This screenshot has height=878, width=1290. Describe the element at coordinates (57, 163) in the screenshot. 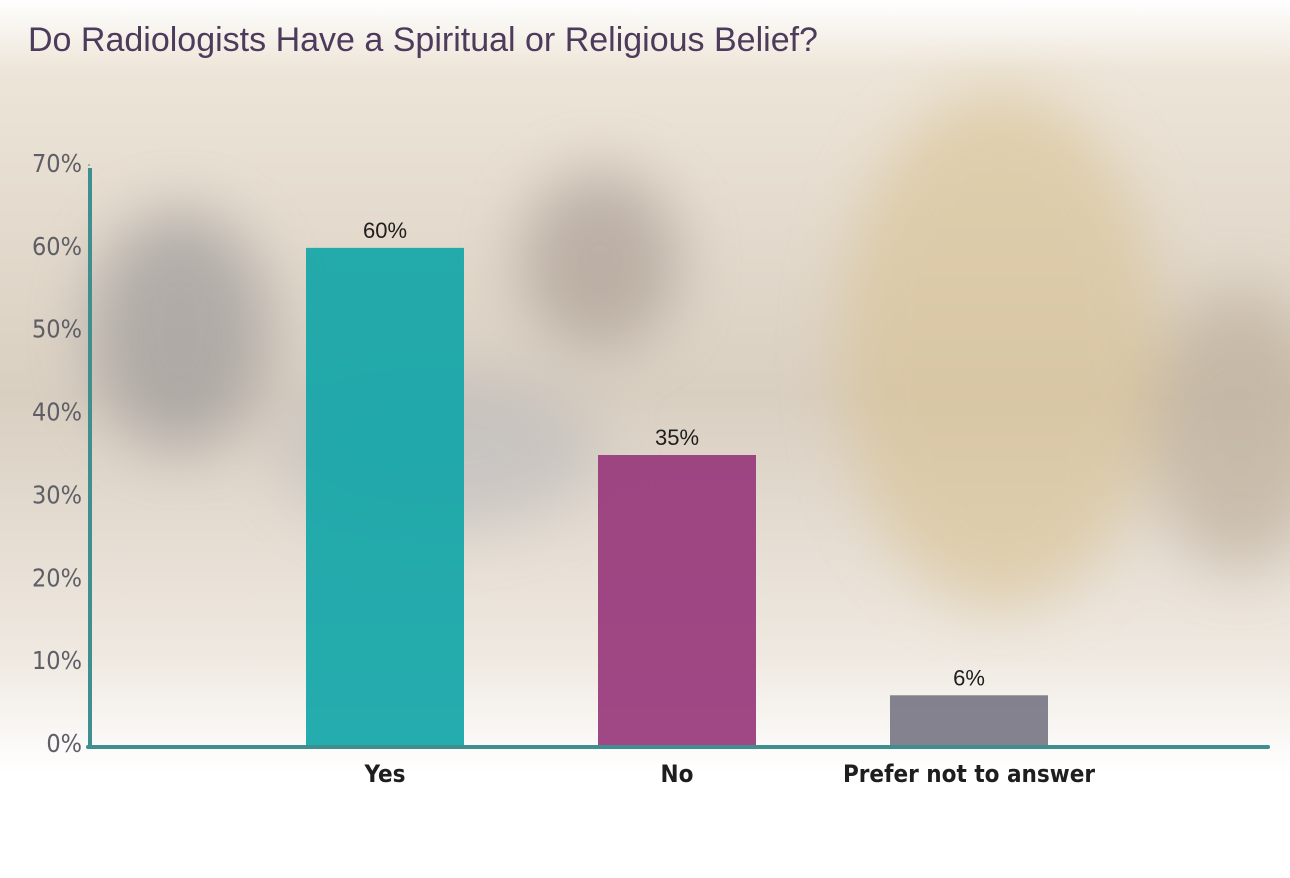

I see `y-tick-label: 70%` at that location.